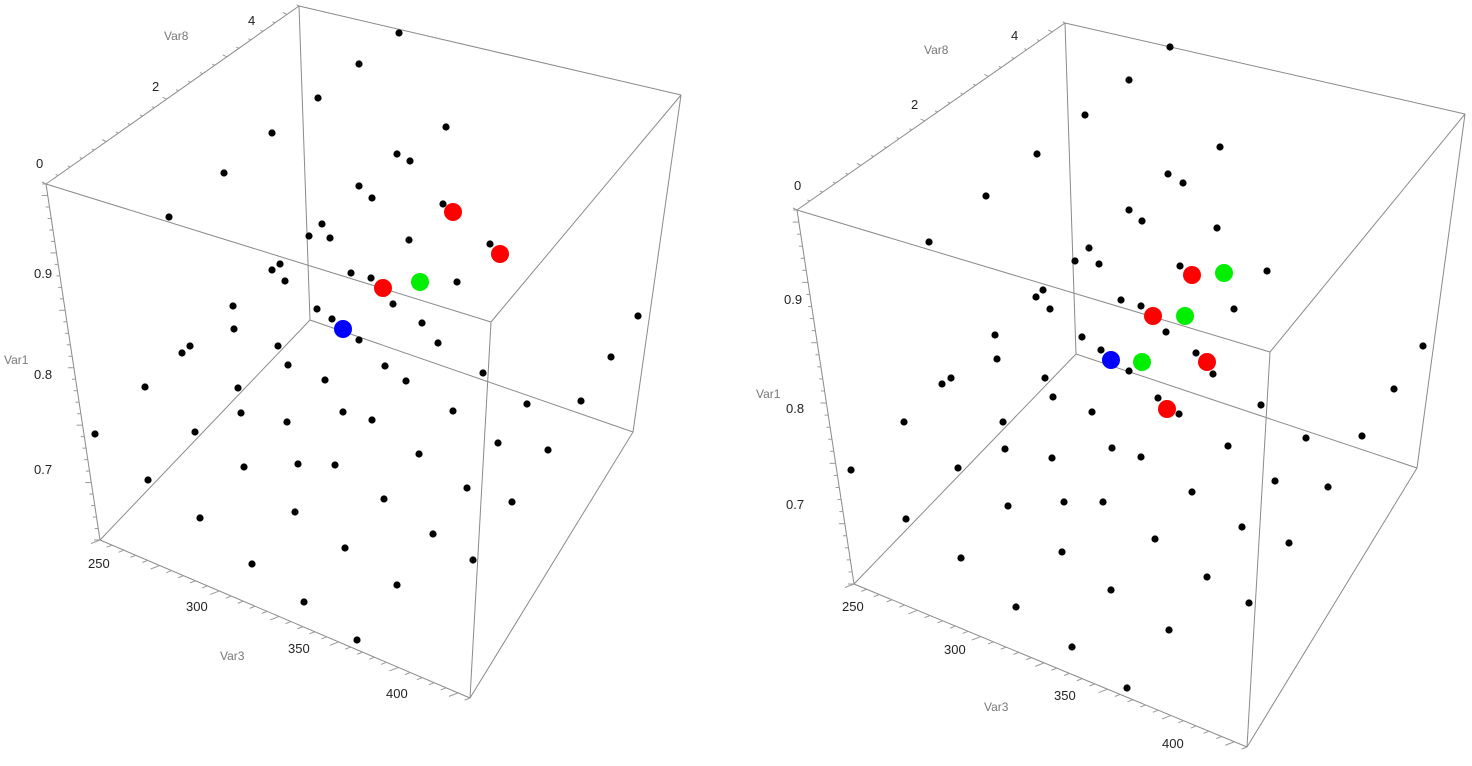  Describe the element at coordinates (1111, 360) in the screenshot. I see `highlight-point-blue` at that location.